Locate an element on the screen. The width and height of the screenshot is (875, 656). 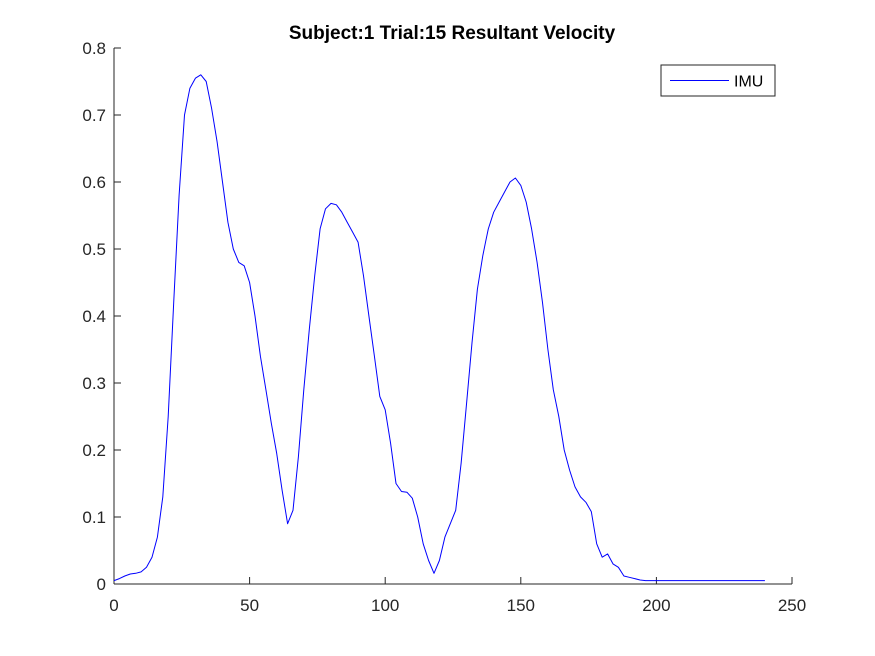
x-tick-label: 250 is located at coordinates (792, 605).